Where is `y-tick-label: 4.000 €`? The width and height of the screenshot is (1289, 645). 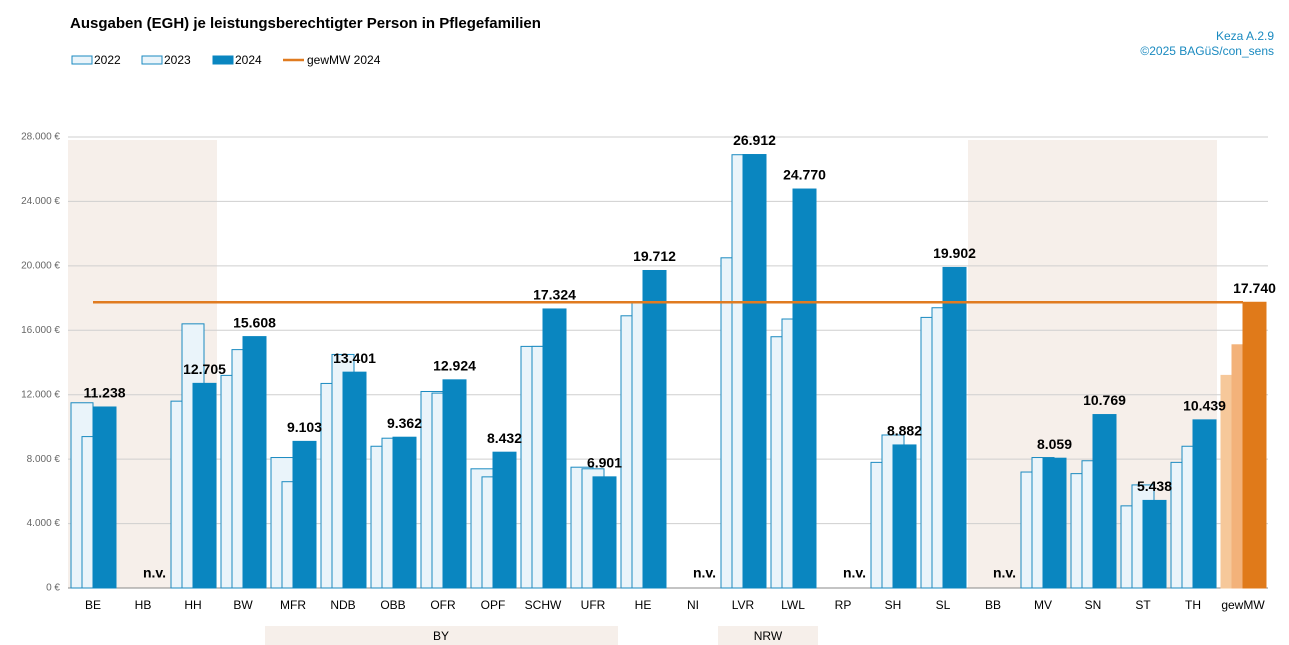
y-tick-label: 4.000 € is located at coordinates (44, 523).